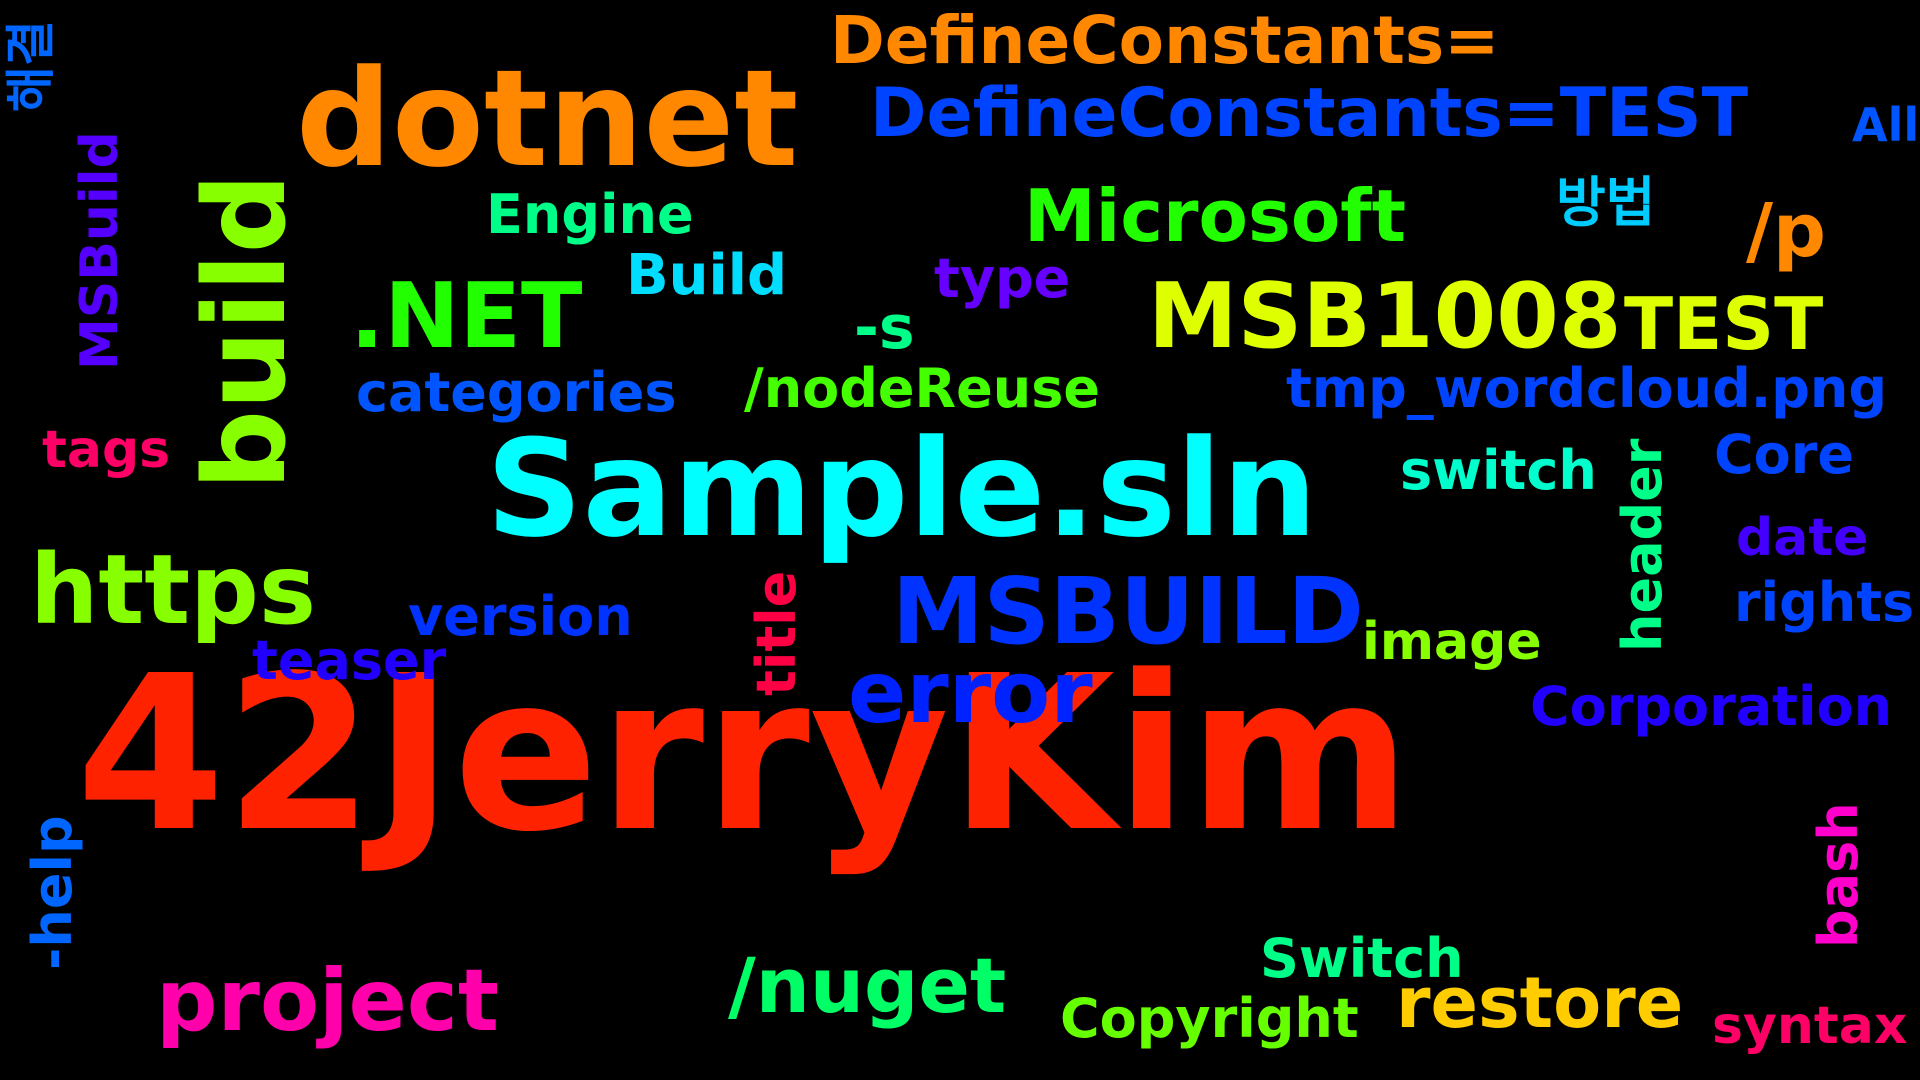  What do you see at coordinates (867, 985) in the screenshot?
I see `word-nuget: /nuget` at bounding box center [867, 985].